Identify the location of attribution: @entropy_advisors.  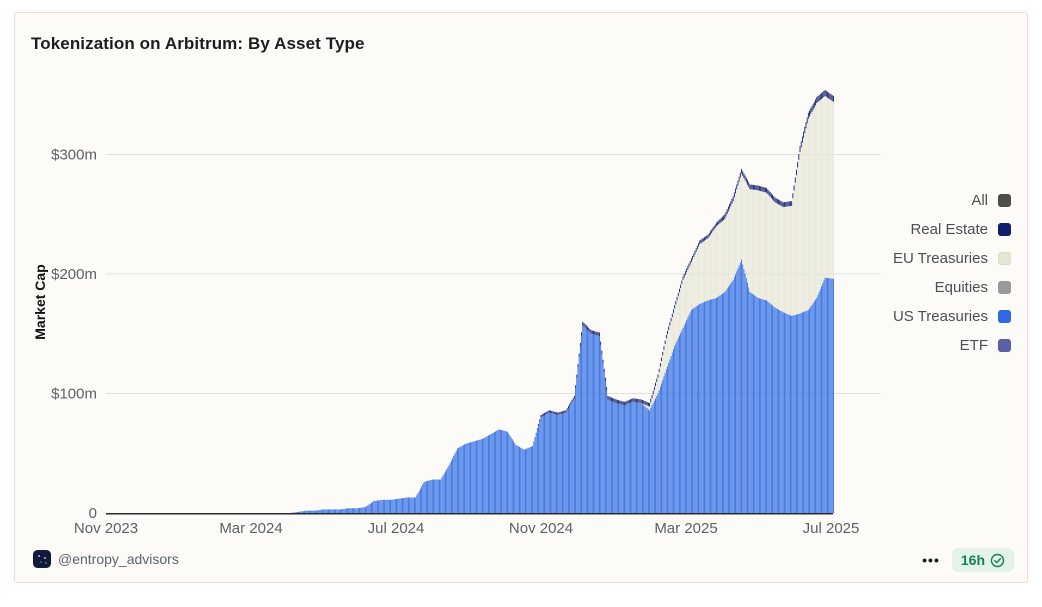
(106, 559).